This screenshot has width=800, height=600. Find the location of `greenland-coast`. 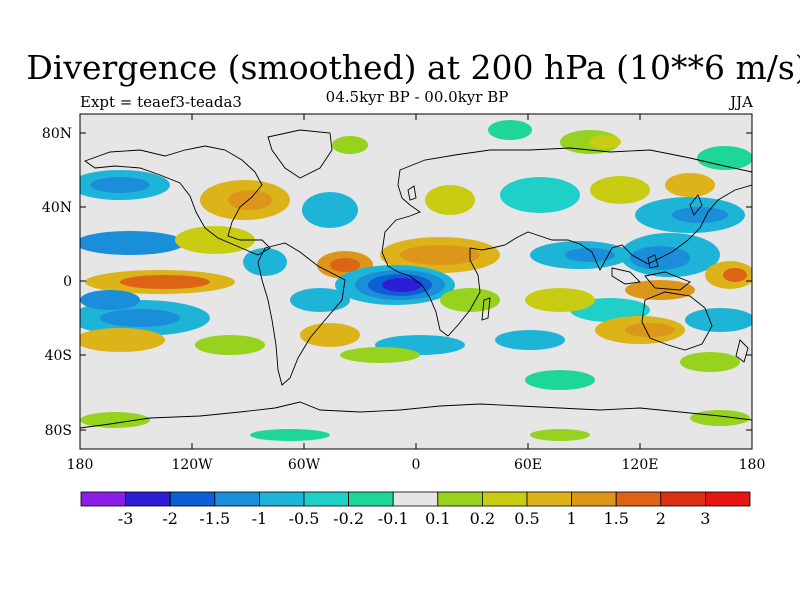

greenland-coast is located at coordinates (300, 154).